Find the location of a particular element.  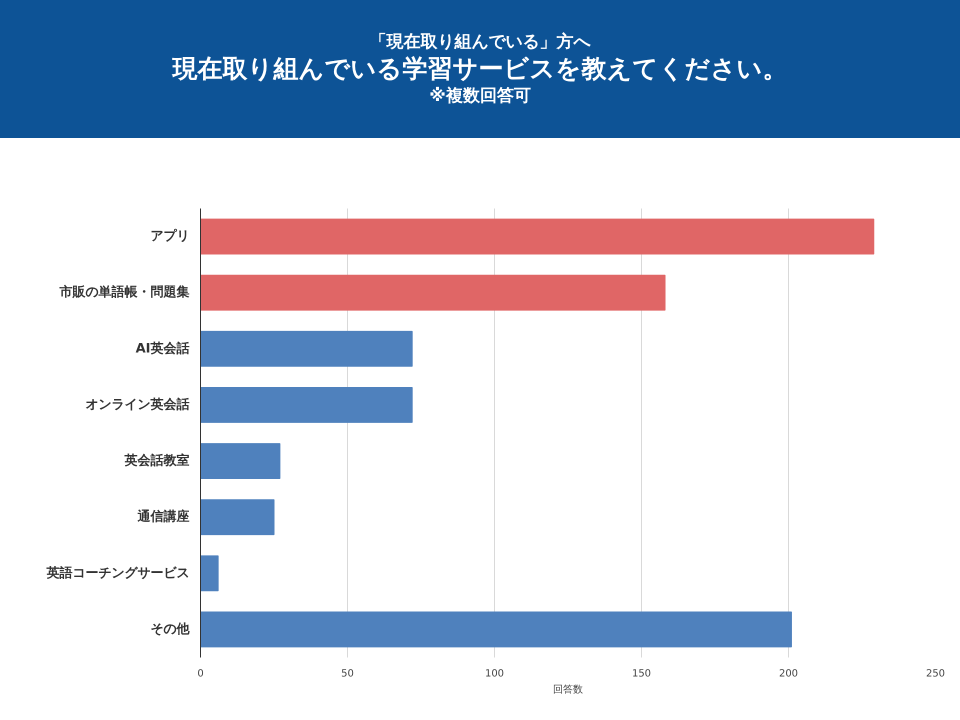

y-tick-label: 英会話教室 is located at coordinates (157, 460).